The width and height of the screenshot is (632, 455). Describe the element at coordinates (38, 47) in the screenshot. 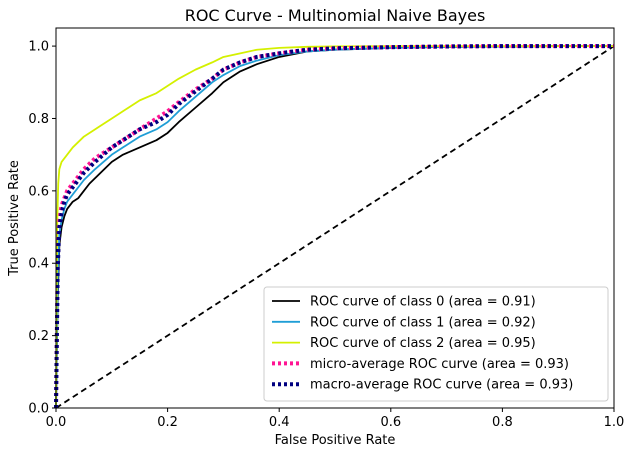

I see `y-tick-label: 1.0` at that location.